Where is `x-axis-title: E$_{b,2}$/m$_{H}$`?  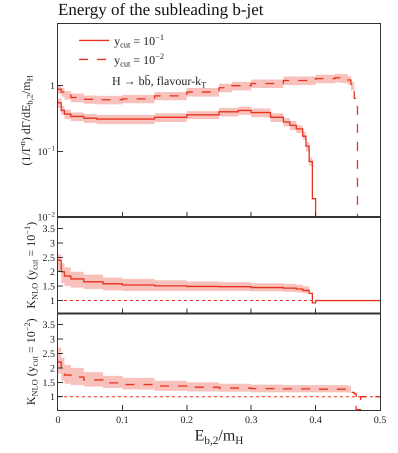 x-axis-title: E$_{b,2}$/m$_{H}$ is located at coordinates (219, 438).